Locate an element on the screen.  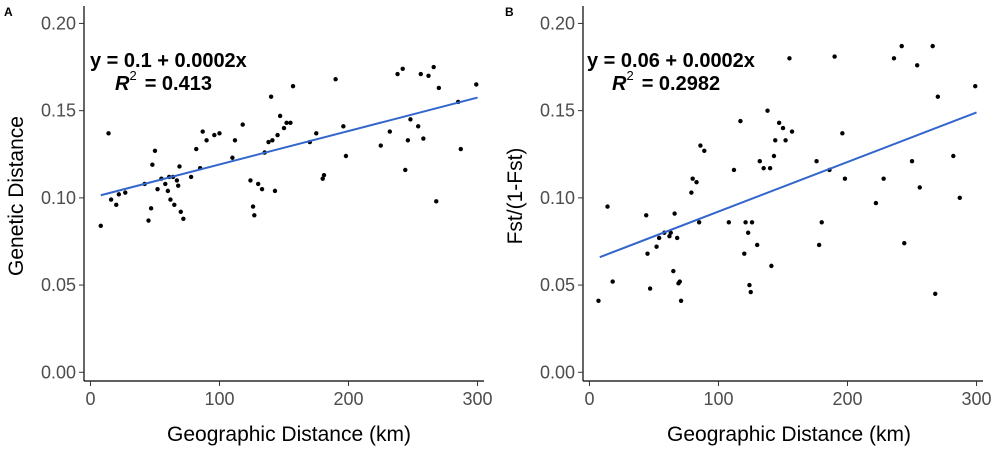
panel-a-r2-symbol: R is located at coordinates (122, 84).